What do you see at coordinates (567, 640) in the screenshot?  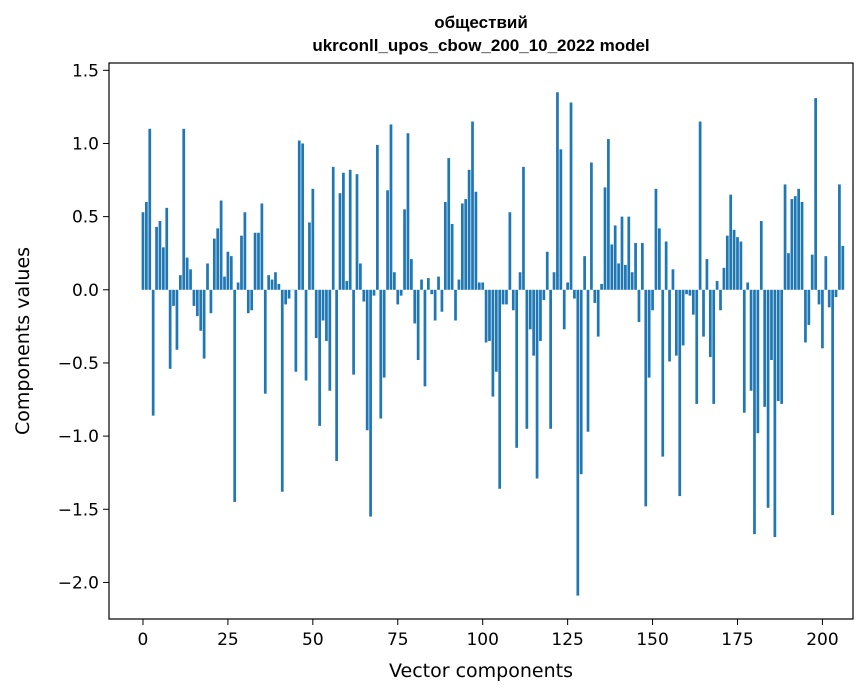 I see `x-tick-label: 125` at bounding box center [567, 640].